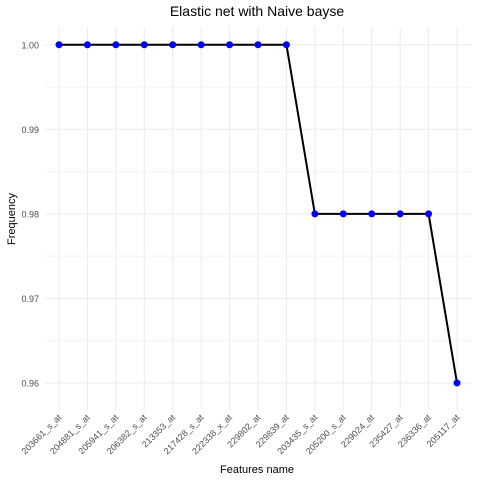 The height and width of the screenshot is (485, 480). What do you see at coordinates (12, 219) in the screenshot?
I see `y-axis-label: Frequency` at bounding box center [12, 219].